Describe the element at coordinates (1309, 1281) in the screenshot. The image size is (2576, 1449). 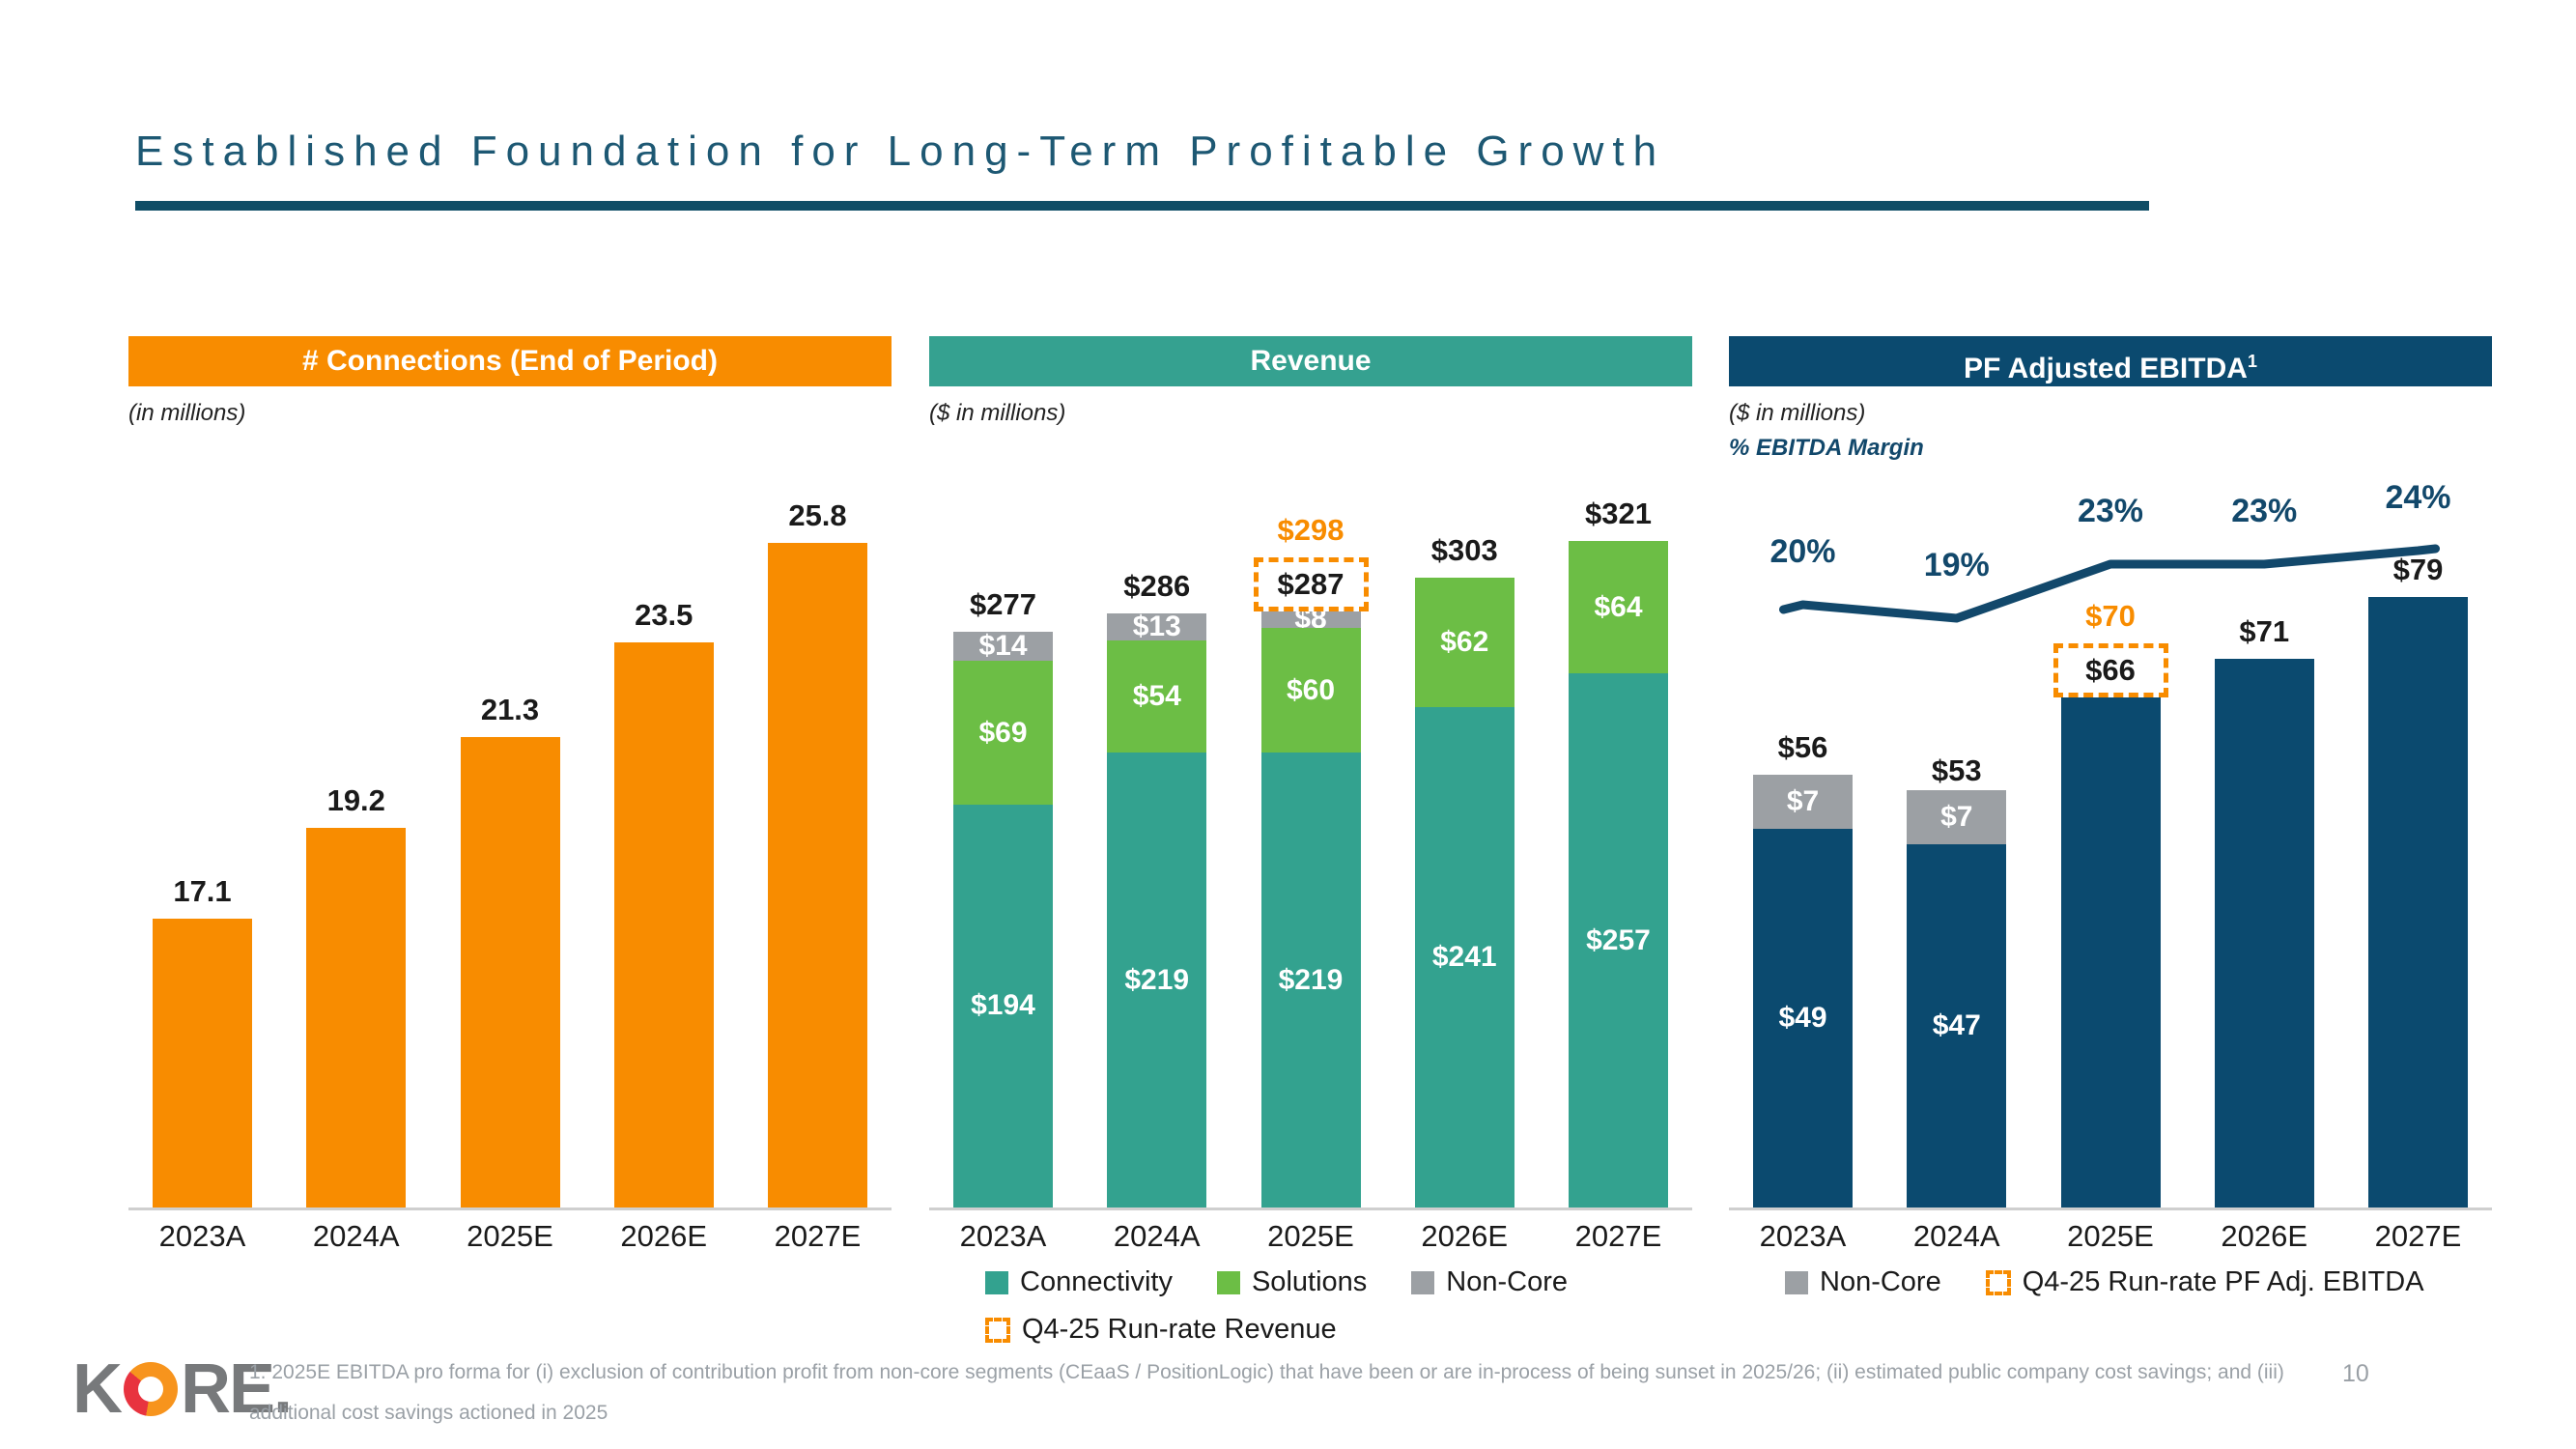
I see `legend-label: Solutions` at that location.